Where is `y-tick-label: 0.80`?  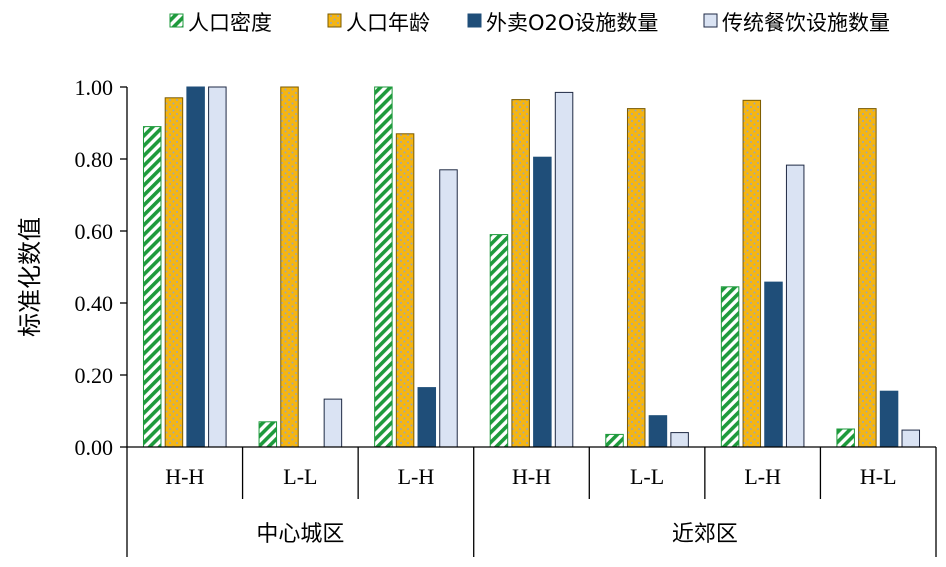 y-tick-label: 0.80 is located at coordinates (94, 159).